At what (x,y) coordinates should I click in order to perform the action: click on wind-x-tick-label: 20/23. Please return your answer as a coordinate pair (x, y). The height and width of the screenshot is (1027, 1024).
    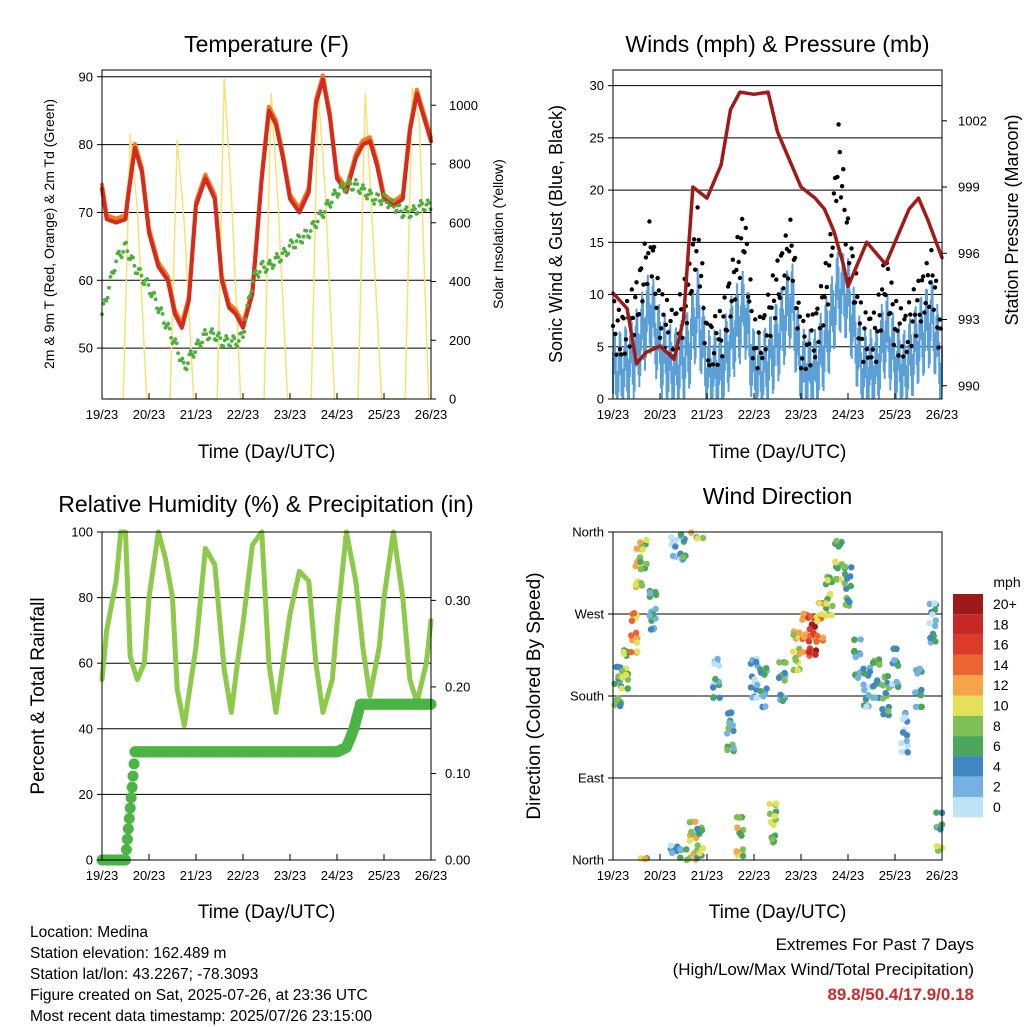
    Looking at the image, I should click on (660, 414).